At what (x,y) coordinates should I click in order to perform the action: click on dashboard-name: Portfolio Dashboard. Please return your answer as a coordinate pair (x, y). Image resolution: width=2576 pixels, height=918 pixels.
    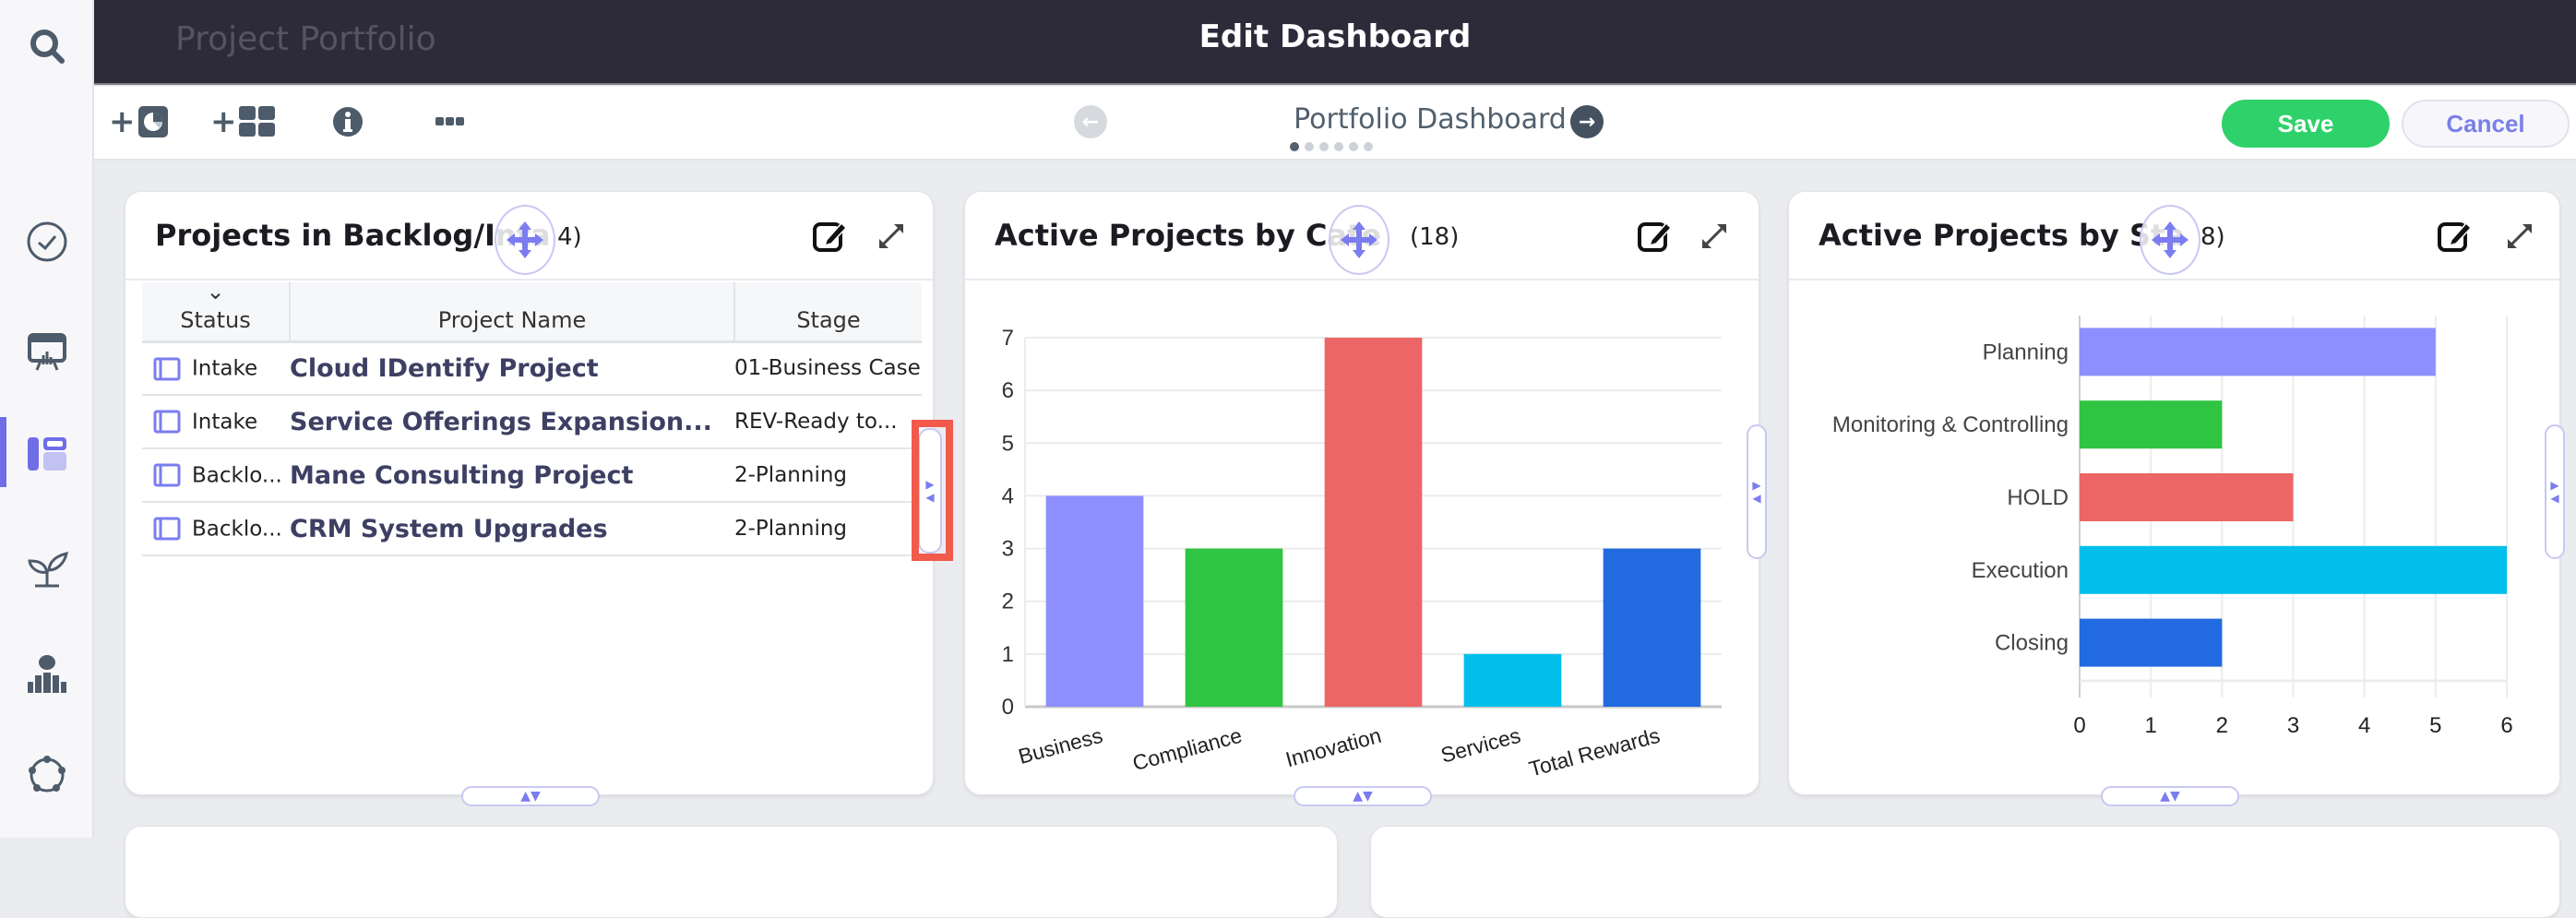
    Looking at the image, I should click on (1431, 119).